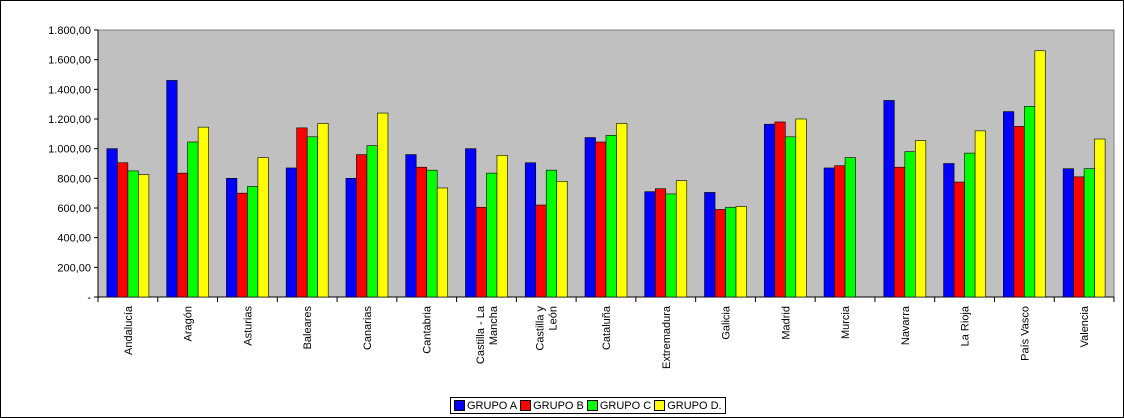 The height and width of the screenshot is (418, 1124). What do you see at coordinates (308, 328) in the screenshot?
I see `x-tick-label: Baleares` at bounding box center [308, 328].